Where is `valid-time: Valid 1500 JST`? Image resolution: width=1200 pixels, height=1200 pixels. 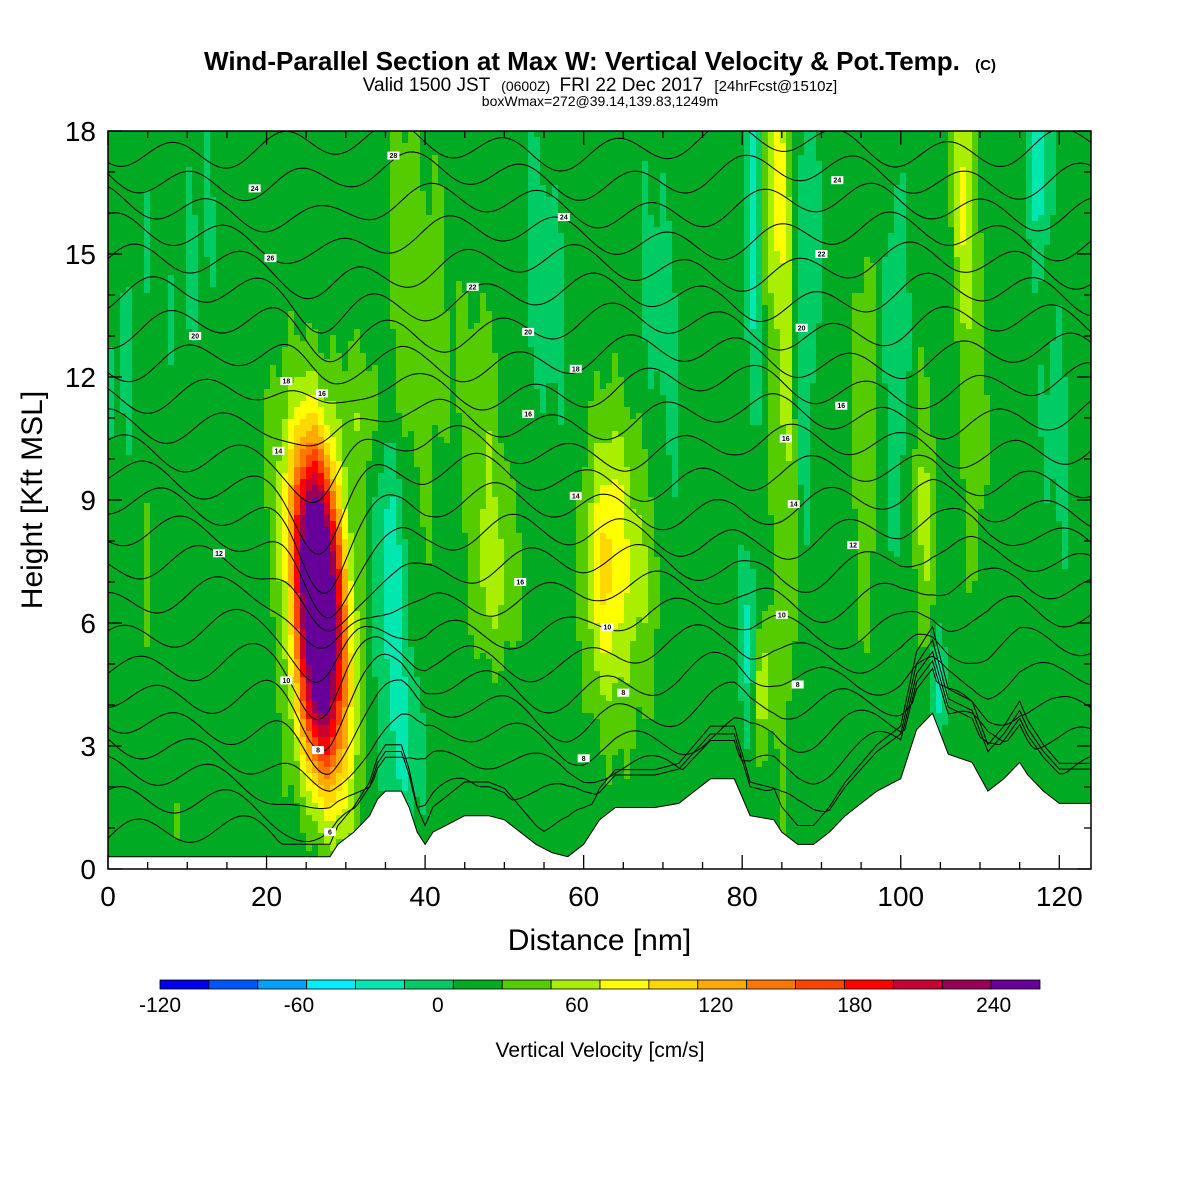
valid-time: Valid 1500 JST is located at coordinates (427, 85).